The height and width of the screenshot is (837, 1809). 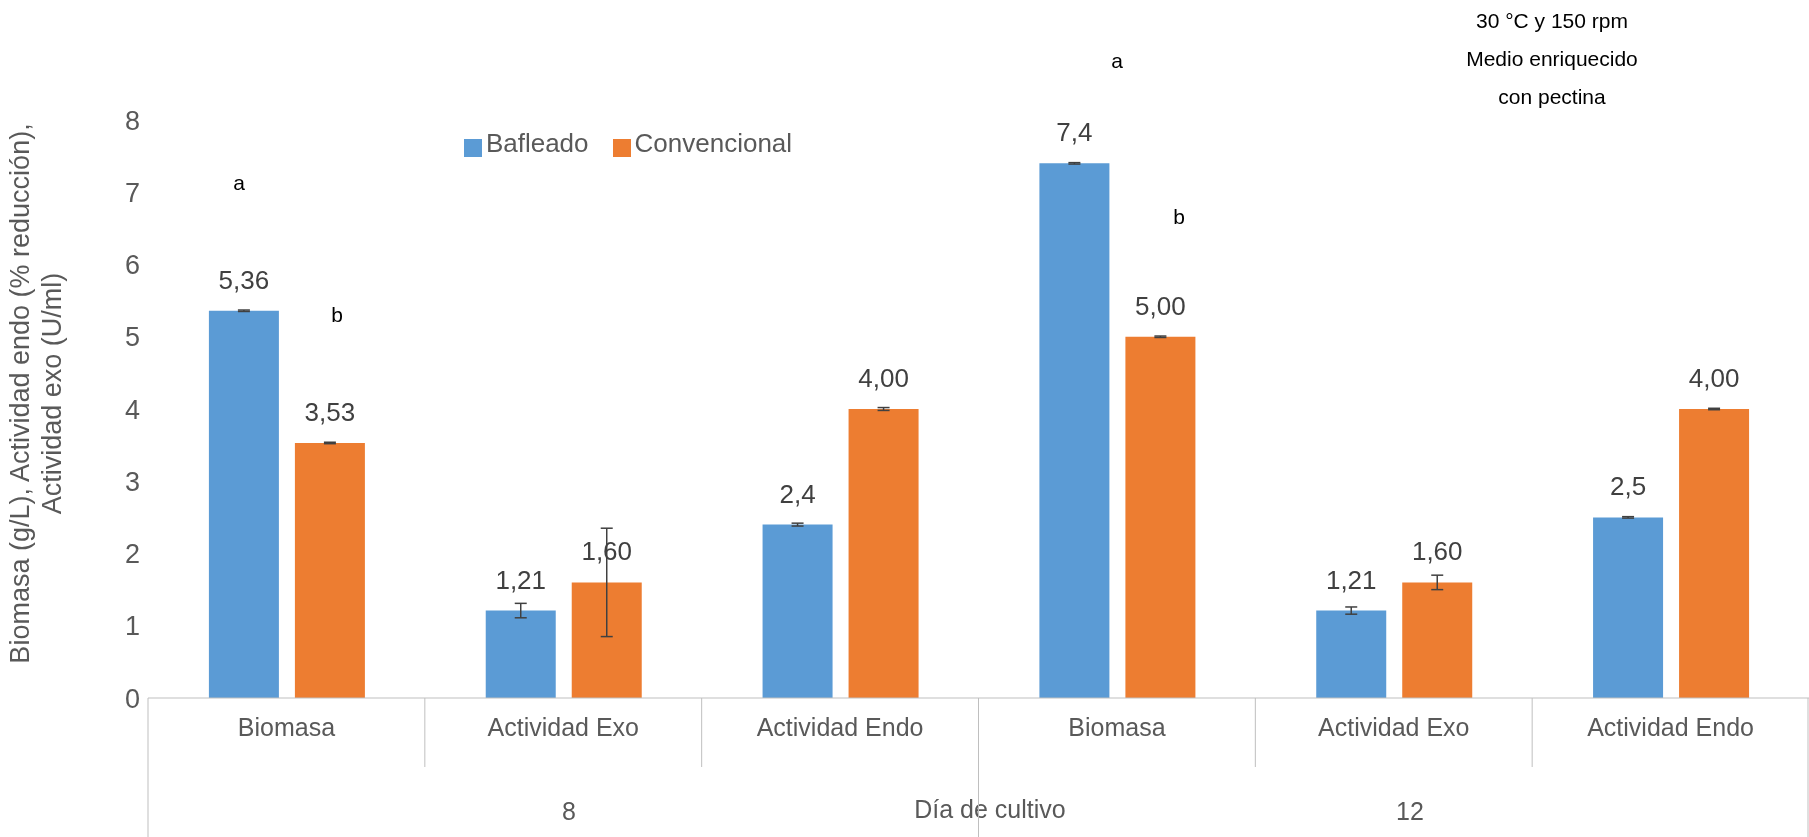 I want to click on data-label: 2,5, so click(x=1628, y=486).